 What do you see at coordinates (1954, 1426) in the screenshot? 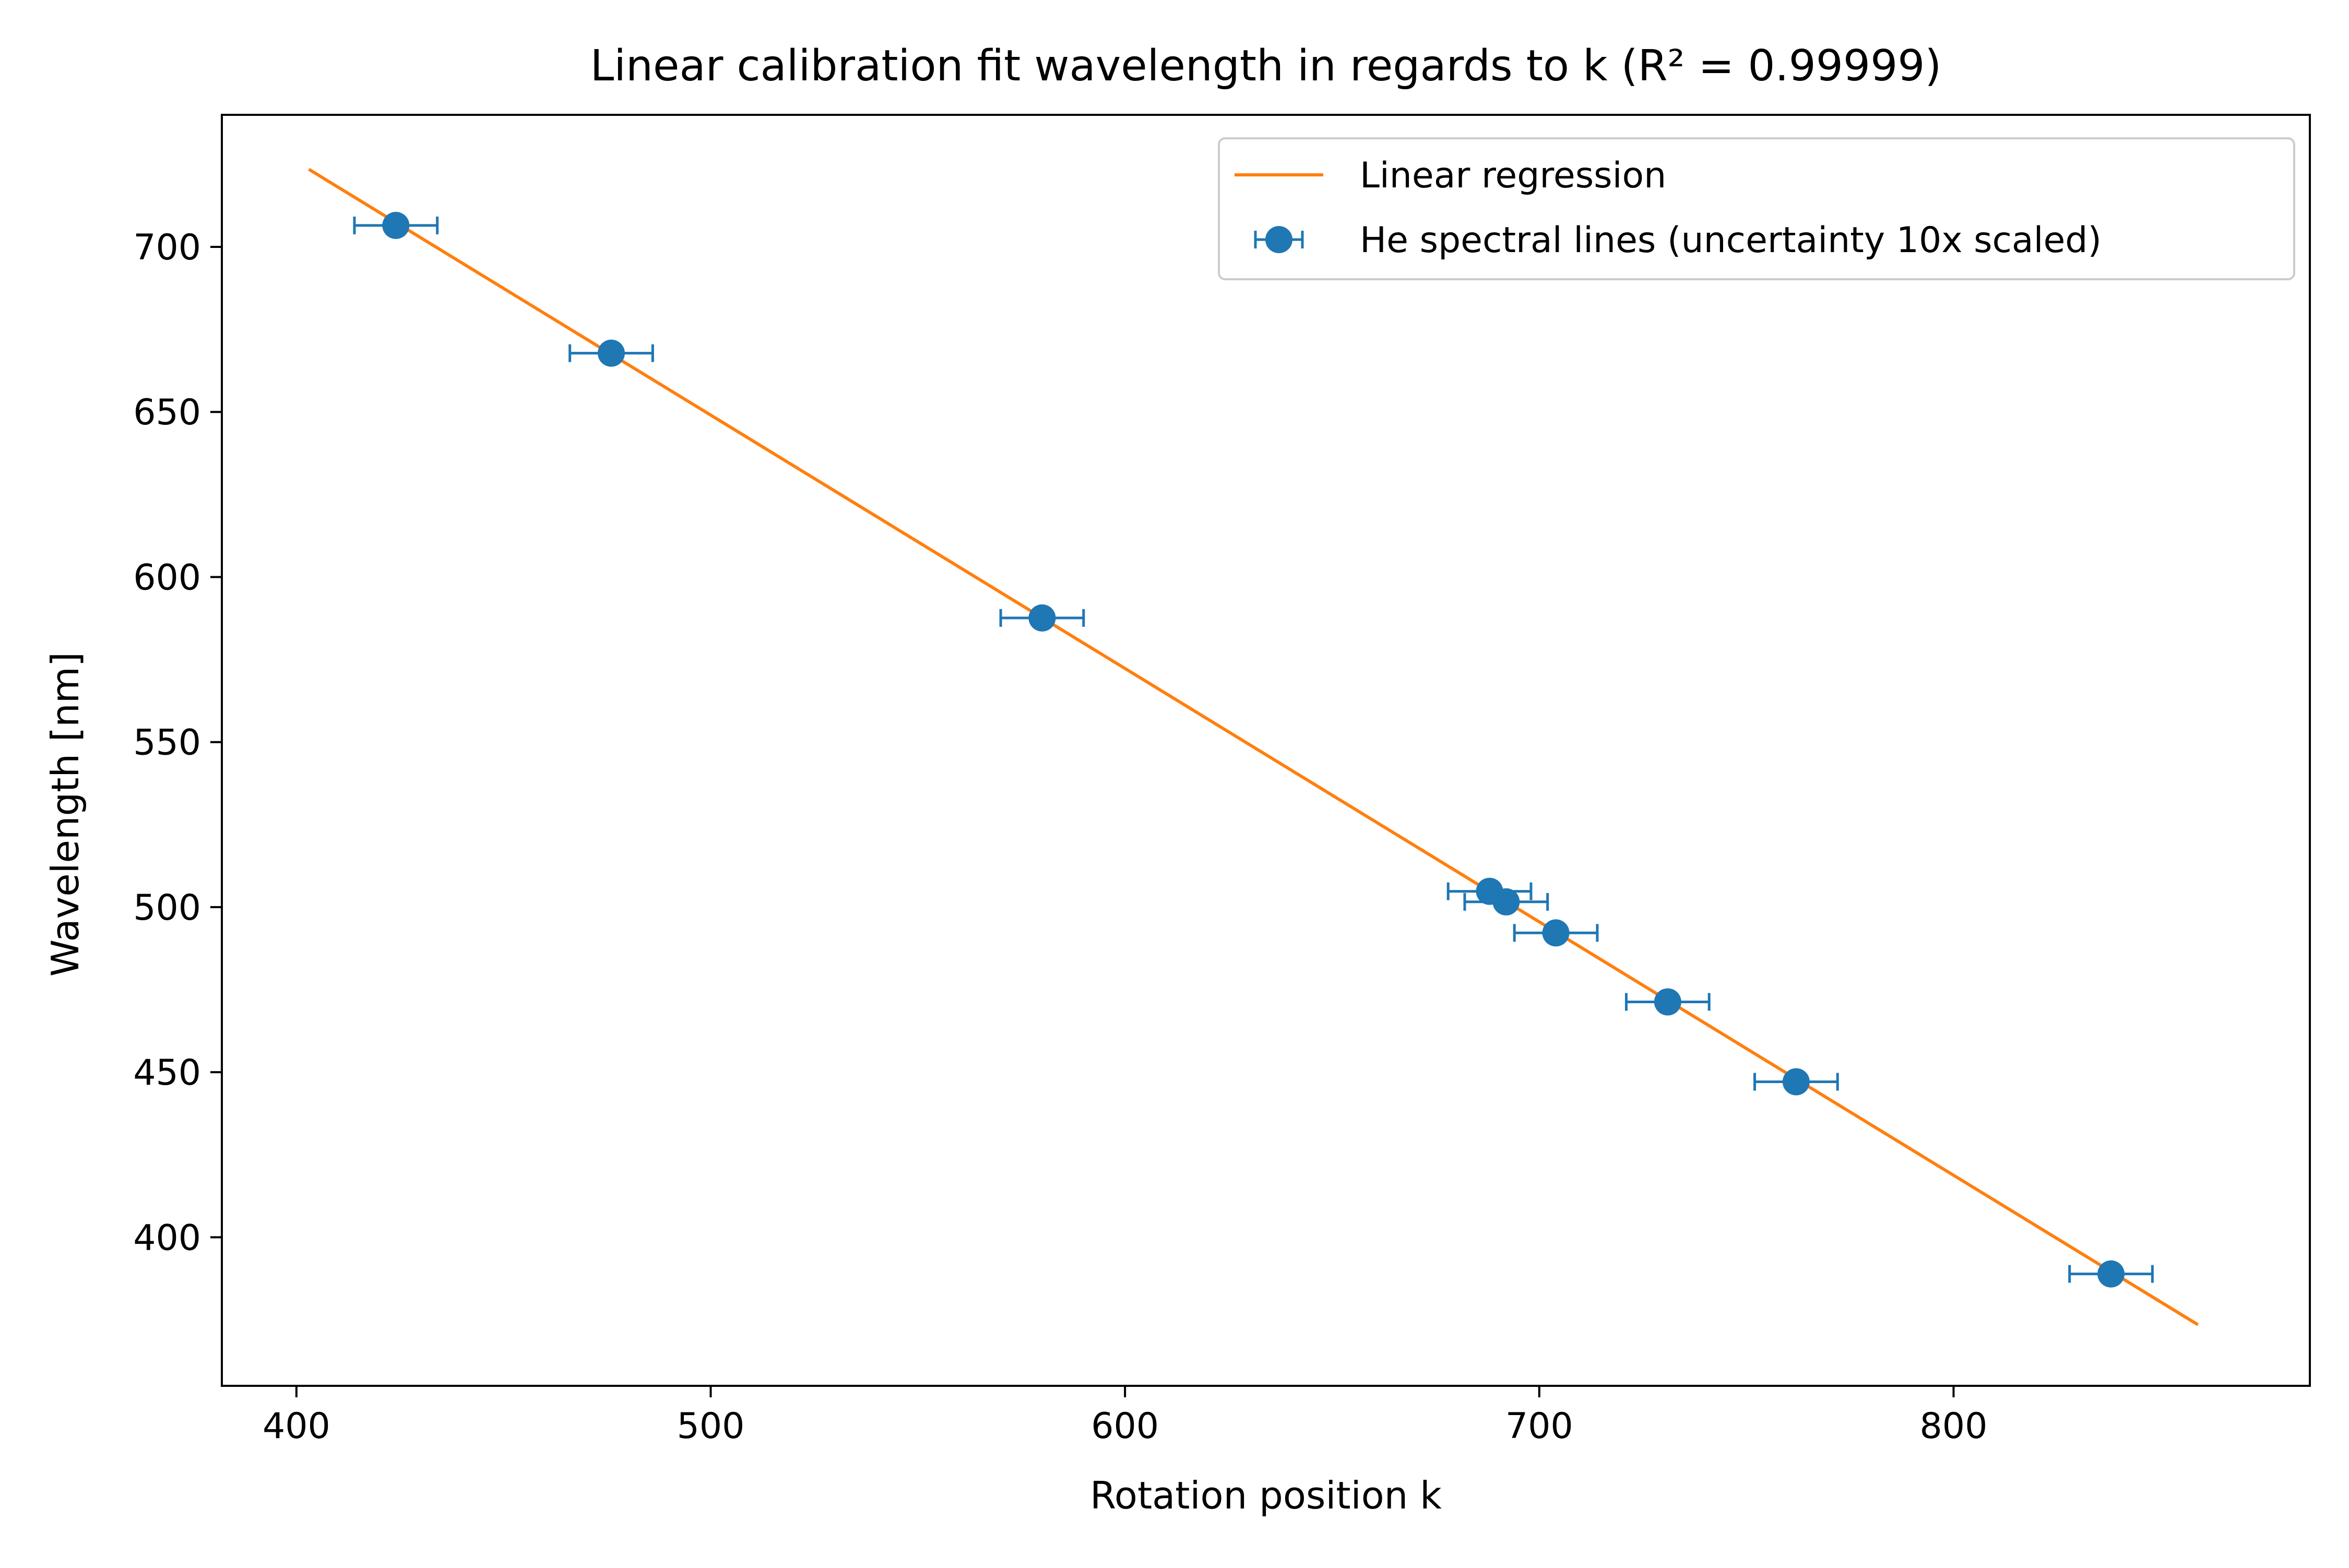
I see `x-tick-label: 800` at bounding box center [1954, 1426].